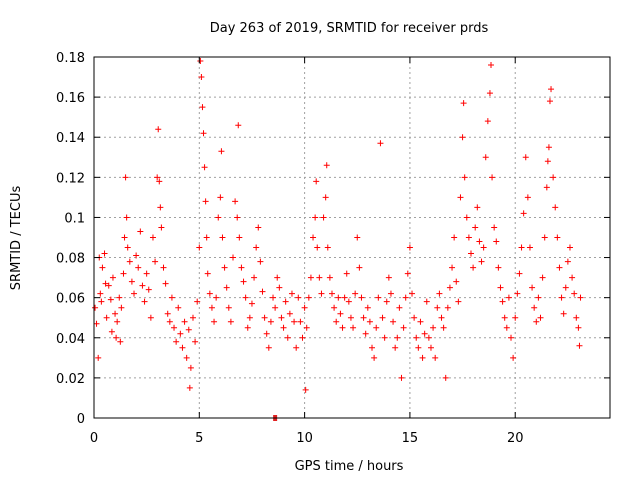 This screenshot has height=480, width=640. Describe the element at coordinates (81, 419) in the screenshot. I see `y-tick-label: 0` at that location.